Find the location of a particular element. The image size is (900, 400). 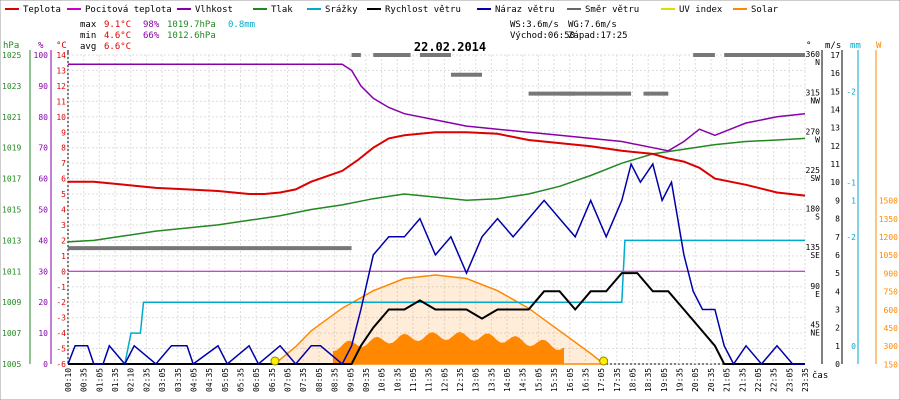

time-tick-label: 11:35 is located at coordinates (429, 380).